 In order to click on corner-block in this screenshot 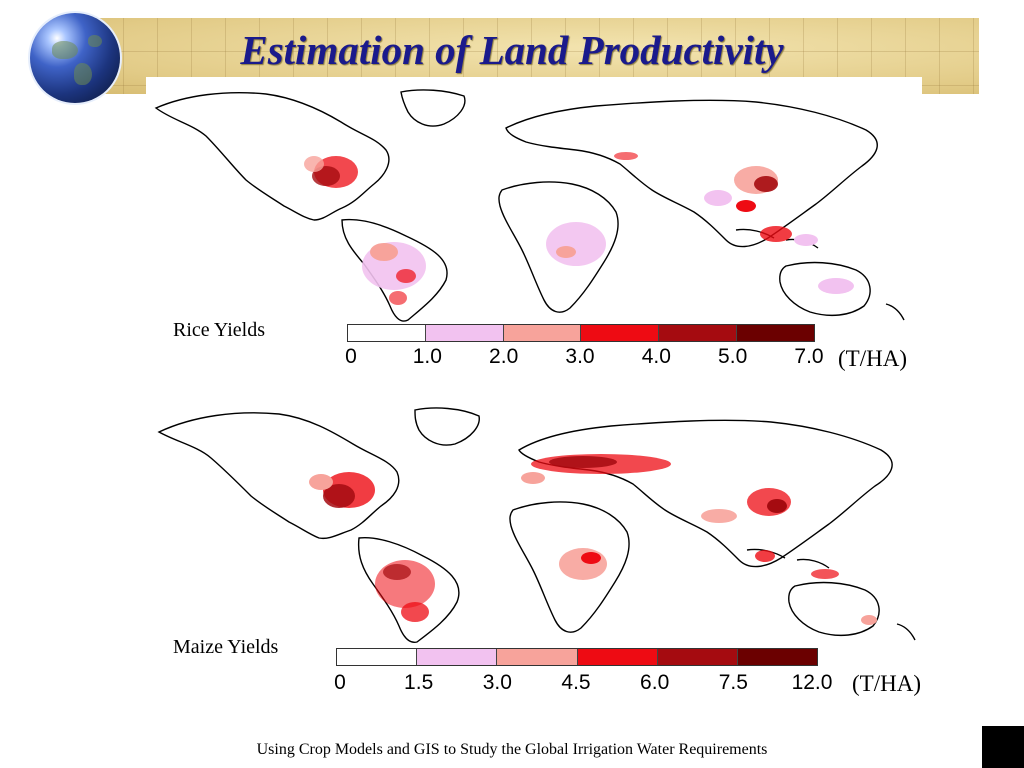, I will do `click(1003, 747)`.